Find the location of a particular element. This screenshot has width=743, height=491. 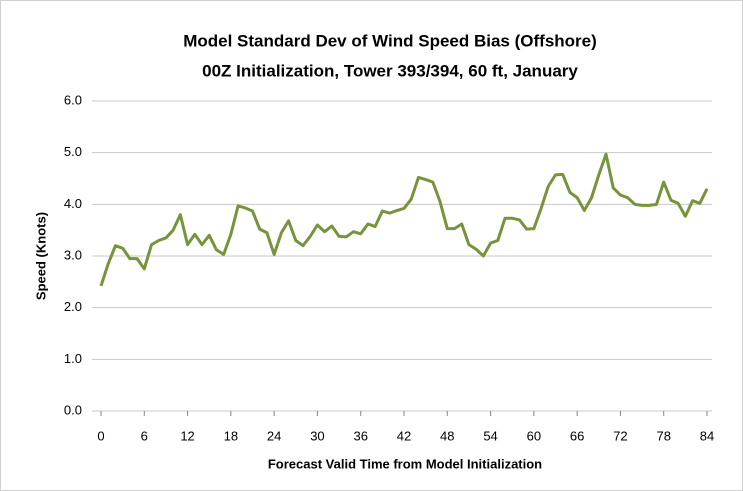

y-tick-label: 0.0 is located at coordinates (73, 409).